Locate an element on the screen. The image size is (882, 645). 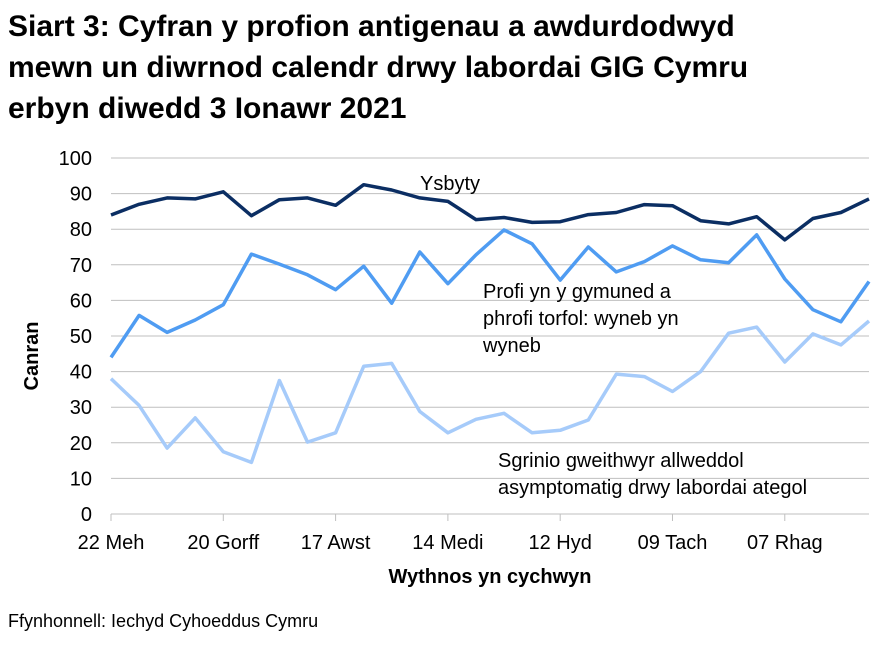
y-tick-label: 50 is located at coordinates (81, 337).